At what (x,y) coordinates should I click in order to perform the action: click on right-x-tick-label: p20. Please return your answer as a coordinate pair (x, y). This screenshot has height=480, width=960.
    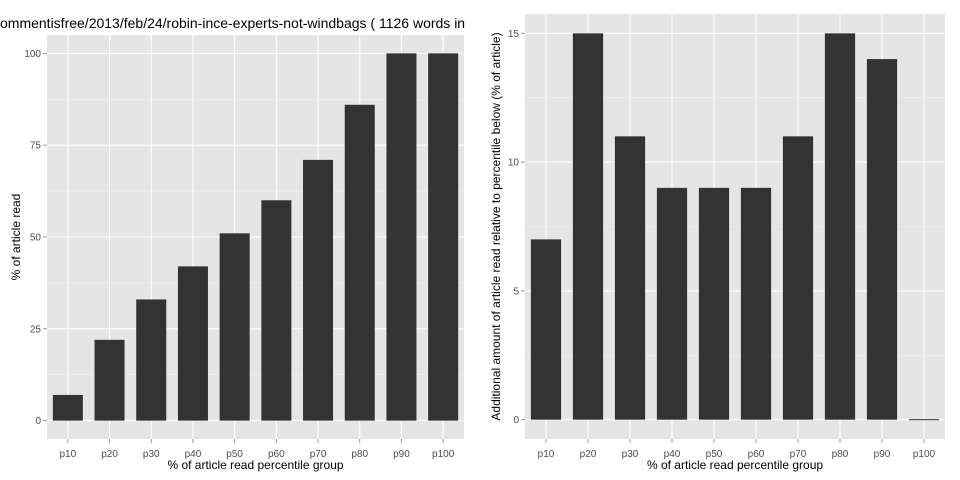
    Looking at the image, I should click on (588, 454).